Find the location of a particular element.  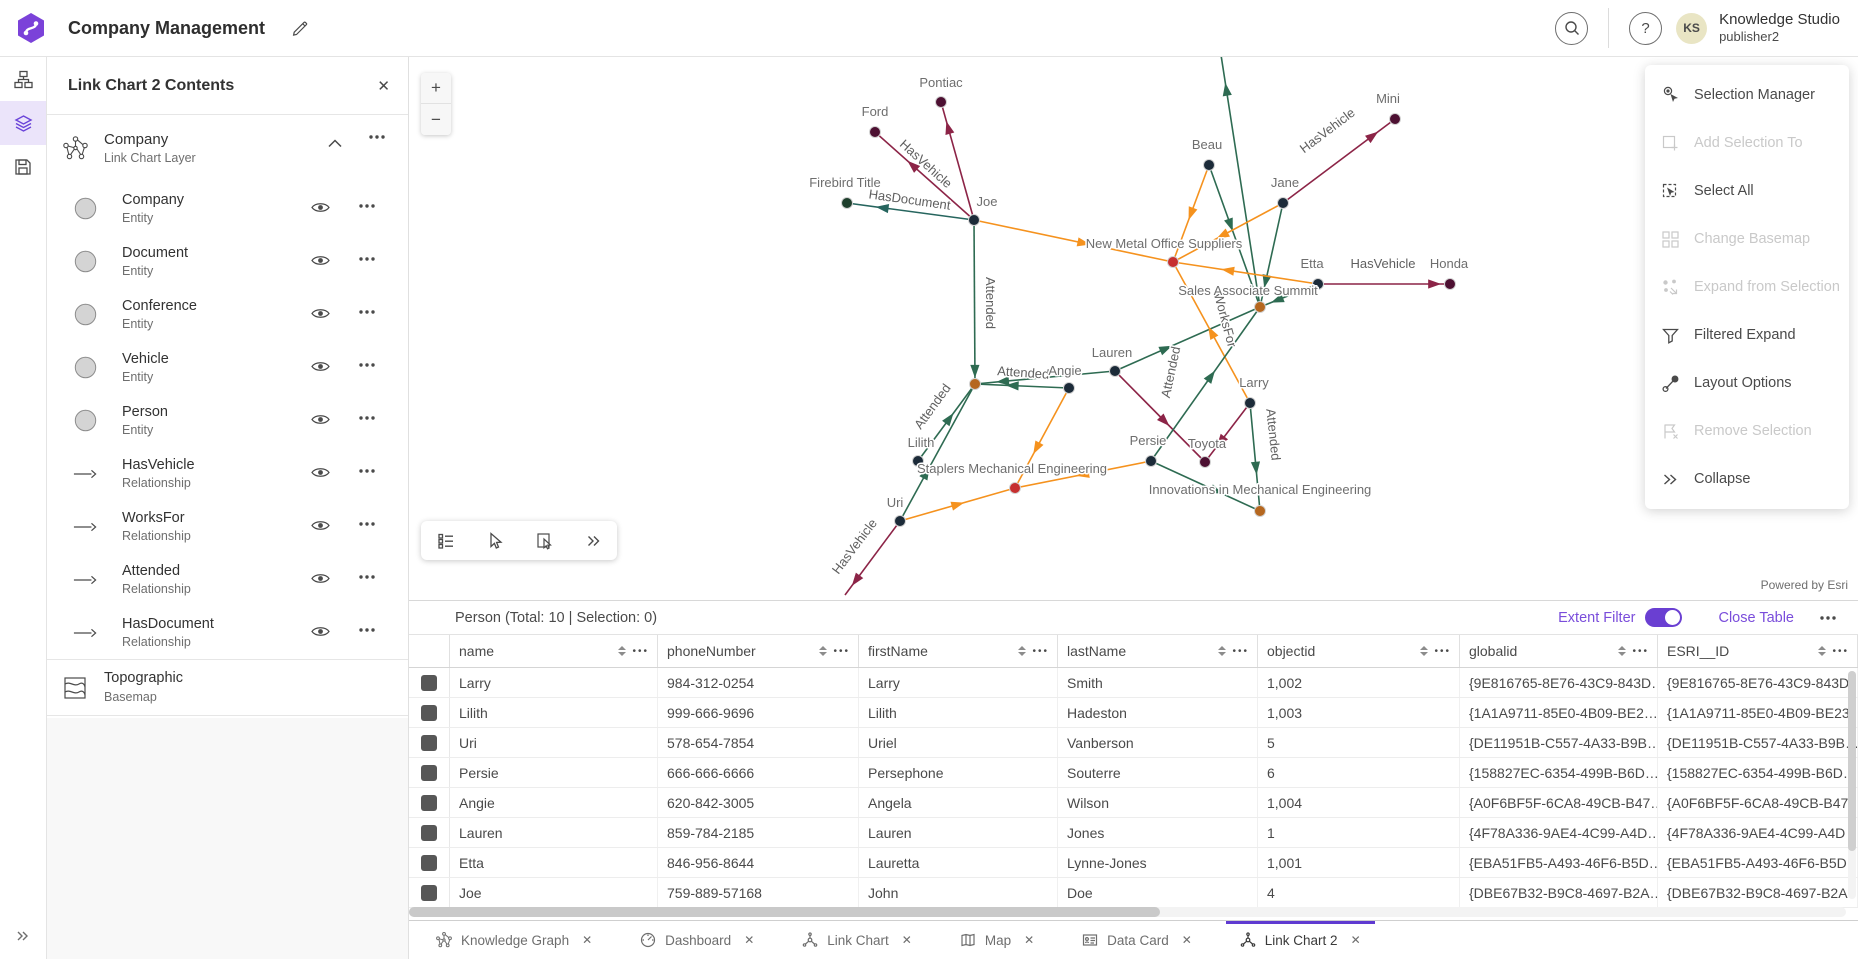

basemap-row: Topographic Basemap is located at coordinates (227, 688).